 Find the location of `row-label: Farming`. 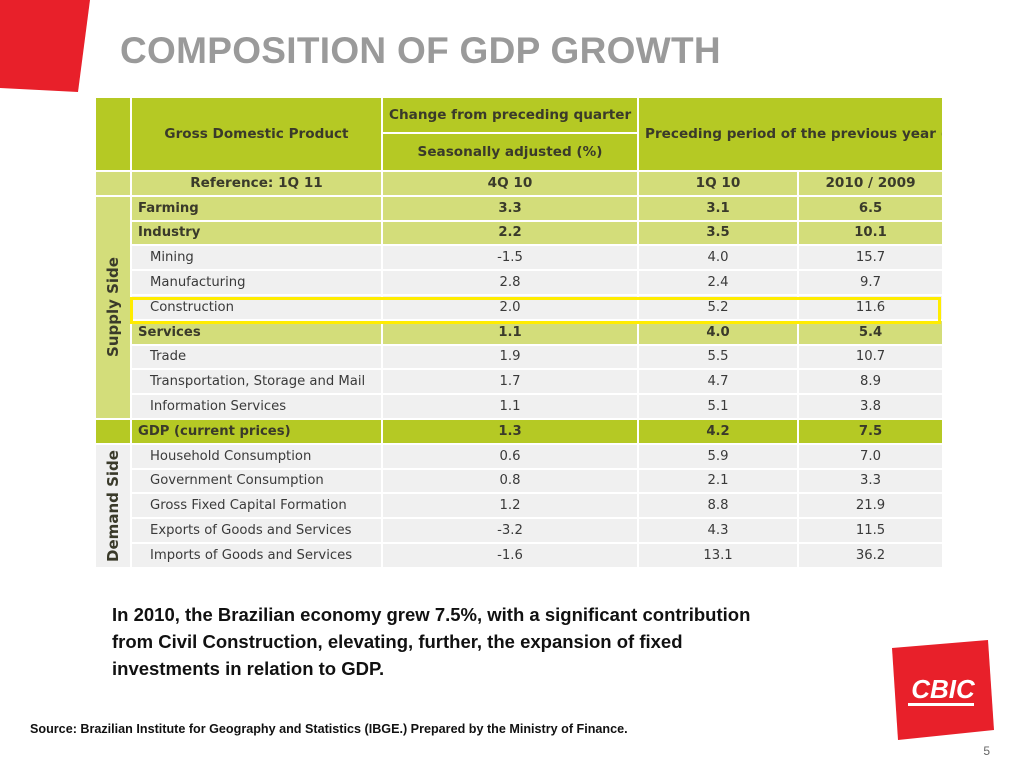

row-label: Farming is located at coordinates (256, 208).